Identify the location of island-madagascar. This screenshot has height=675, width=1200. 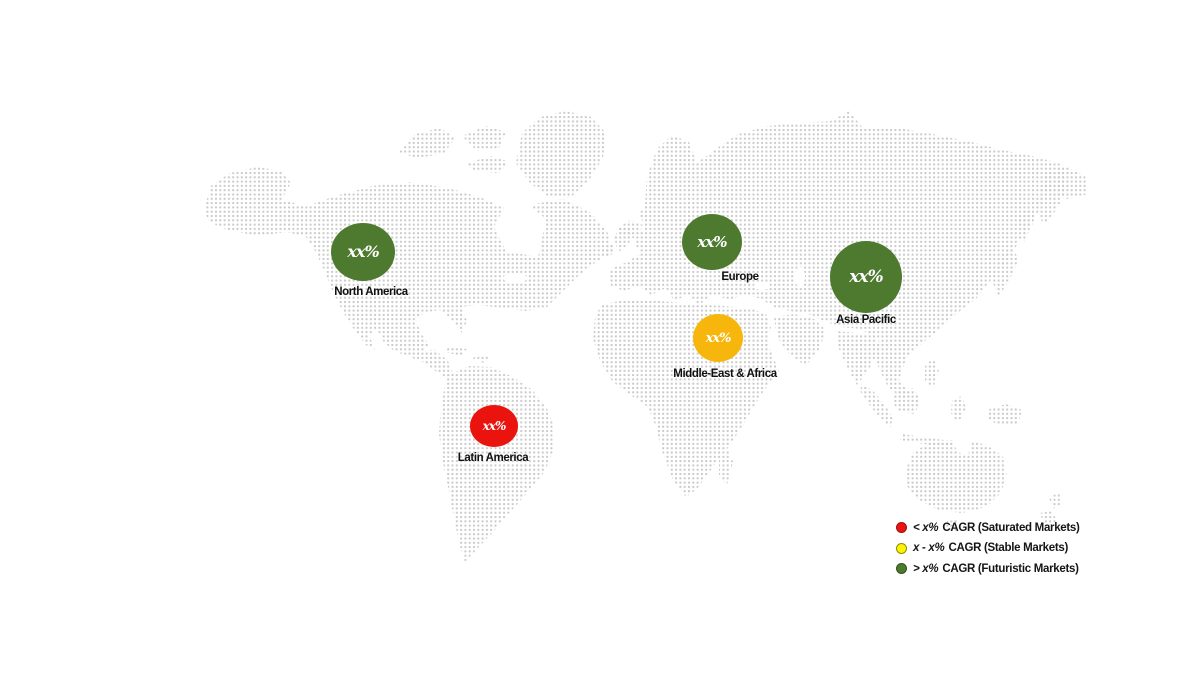
(726, 467).